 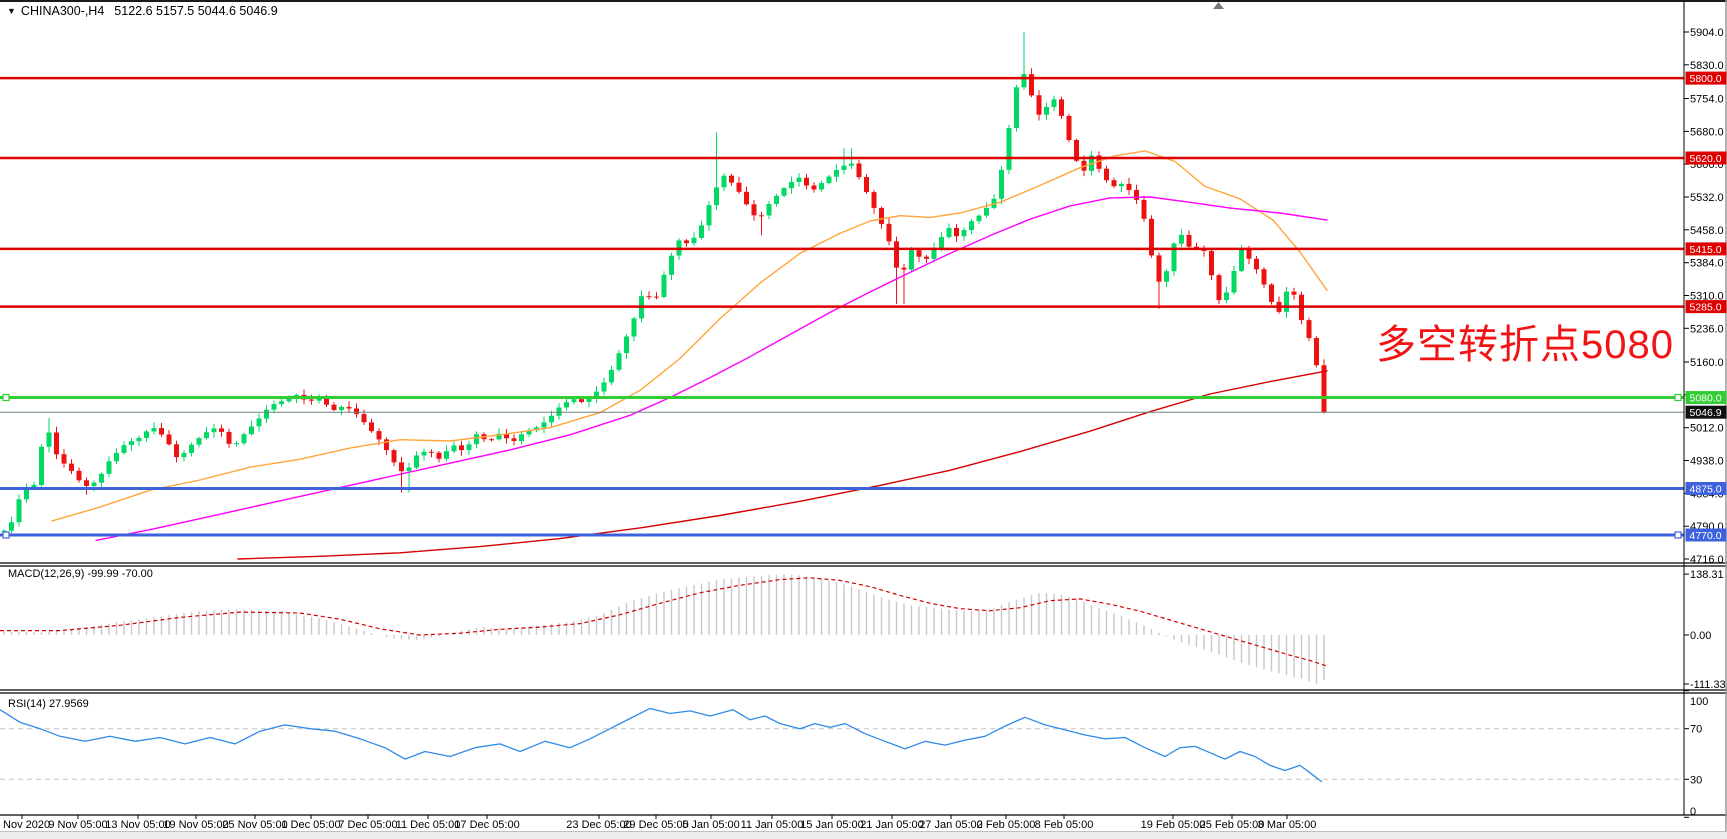 I want to click on rsi-line, so click(x=661, y=745).